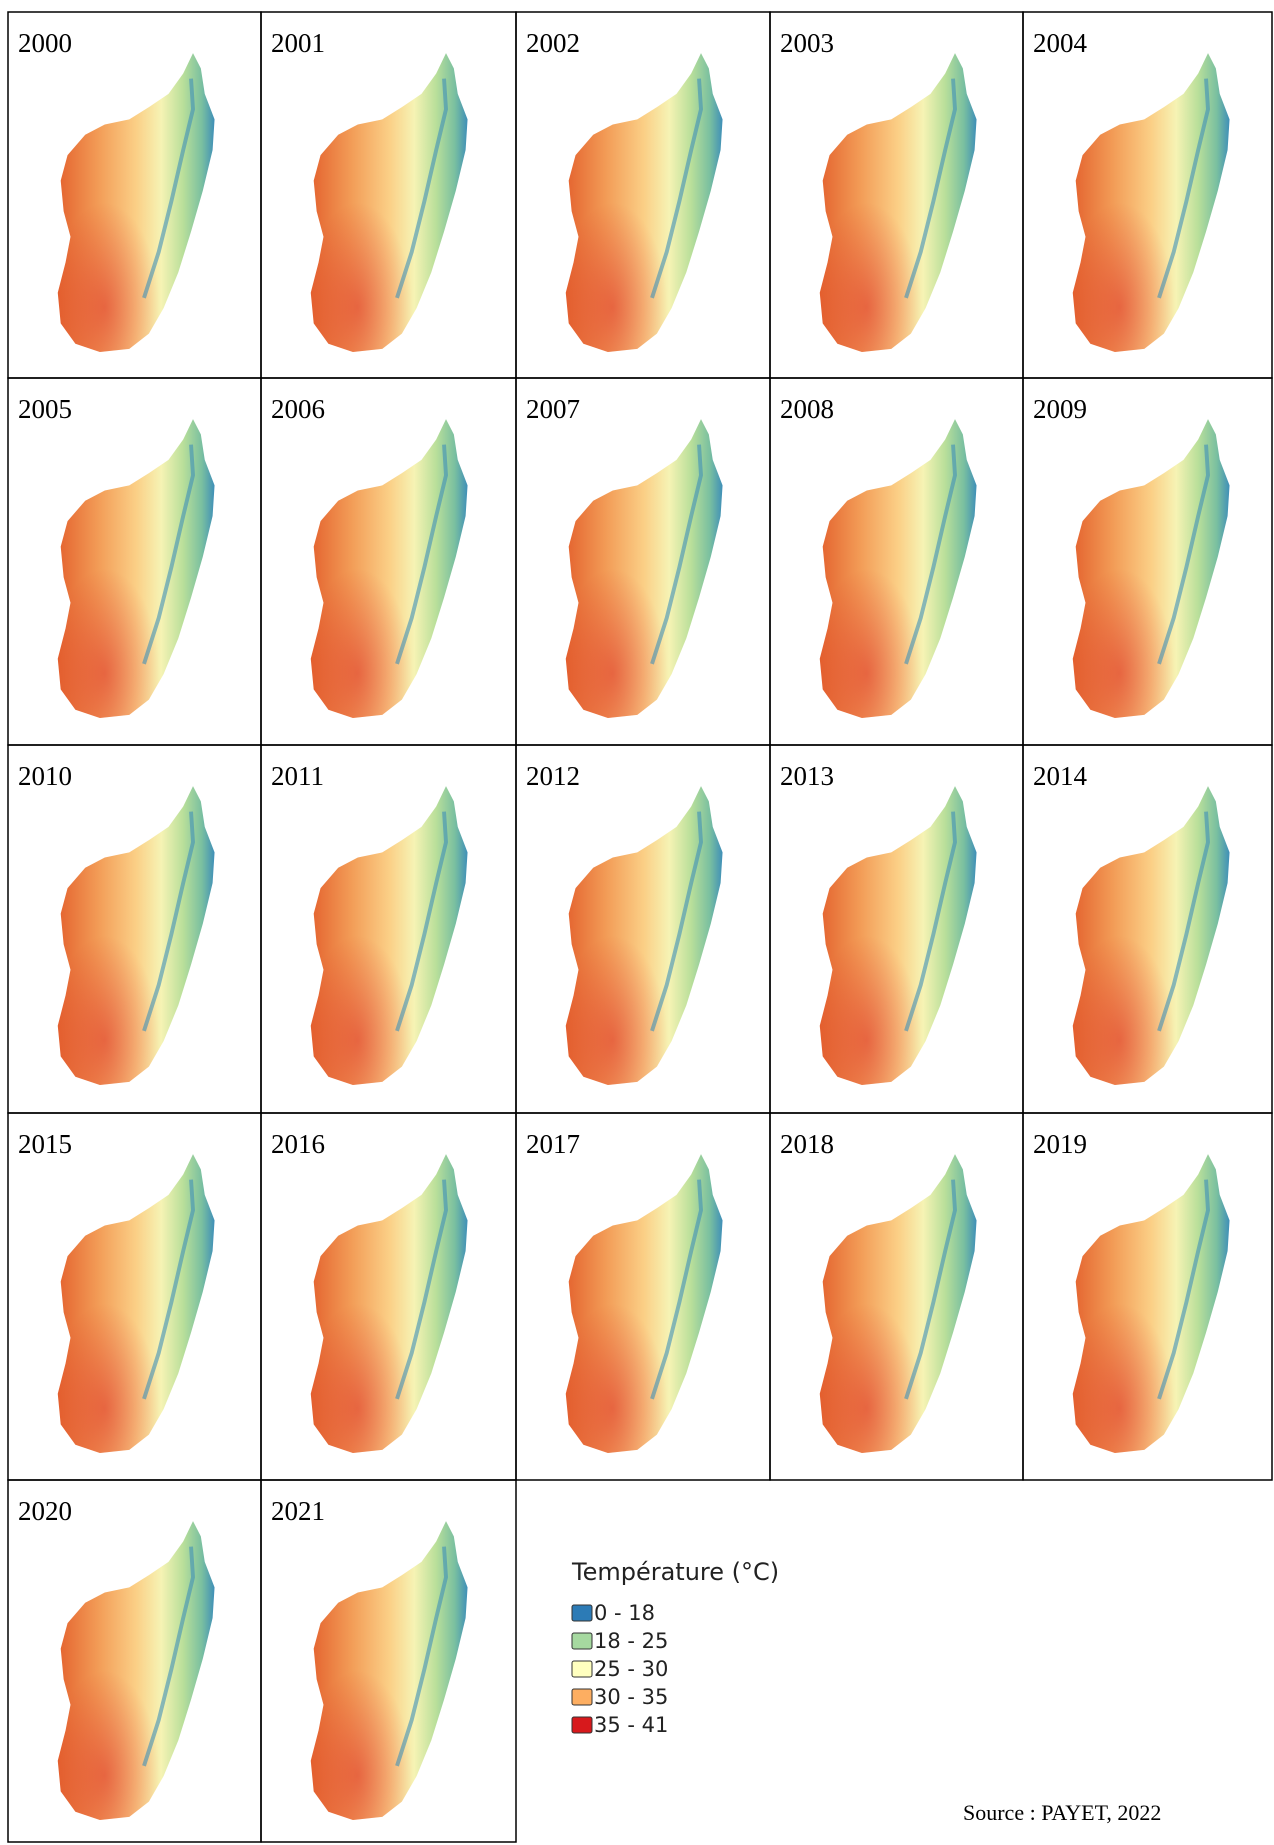  Describe the element at coordinates (298, 1511) in the screenshot. I see `year-label: 2021` at that location.